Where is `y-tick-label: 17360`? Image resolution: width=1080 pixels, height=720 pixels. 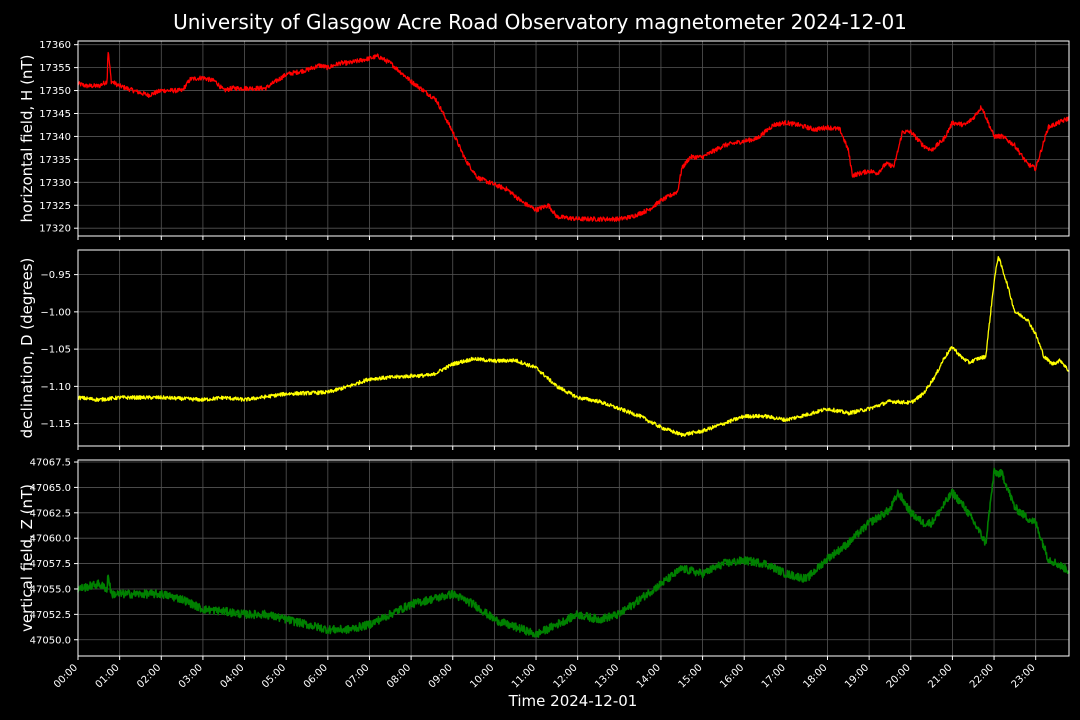 y-tick-label: 17360 is located at coordinates (55, 45).